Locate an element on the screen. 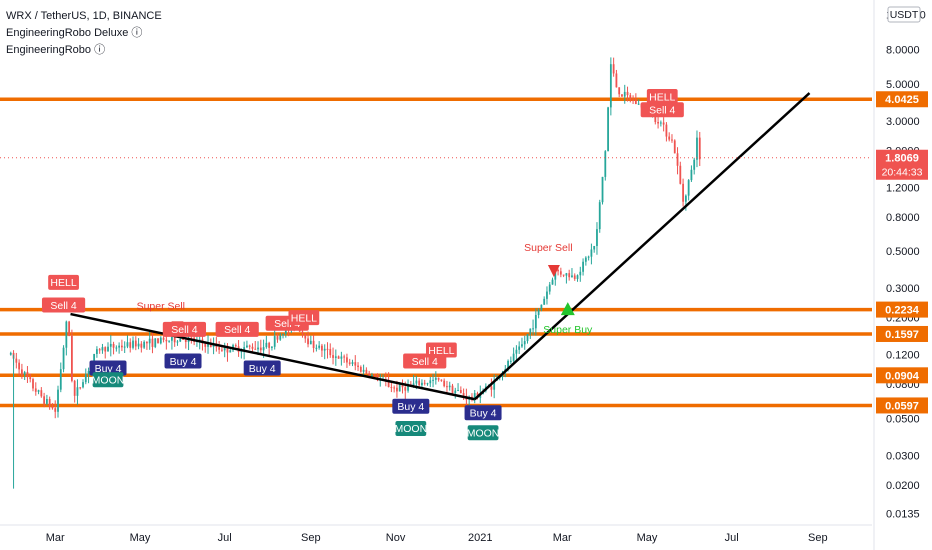 The image size is (932, 550). indicator-deluxe: EngineeringRobo Deluxe ⓘ is located at coordinates (74, 33).